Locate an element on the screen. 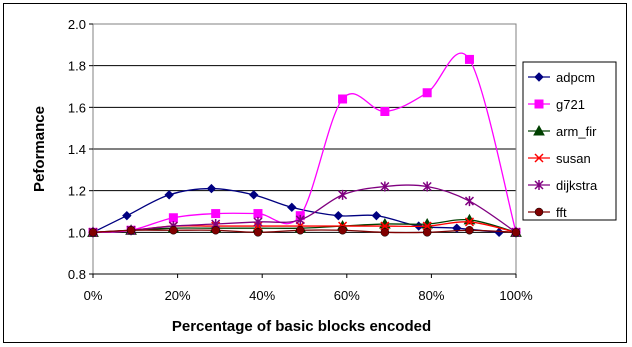 This screenshot has height=347, width=632. legend-box is located at coordinates (569, 141).